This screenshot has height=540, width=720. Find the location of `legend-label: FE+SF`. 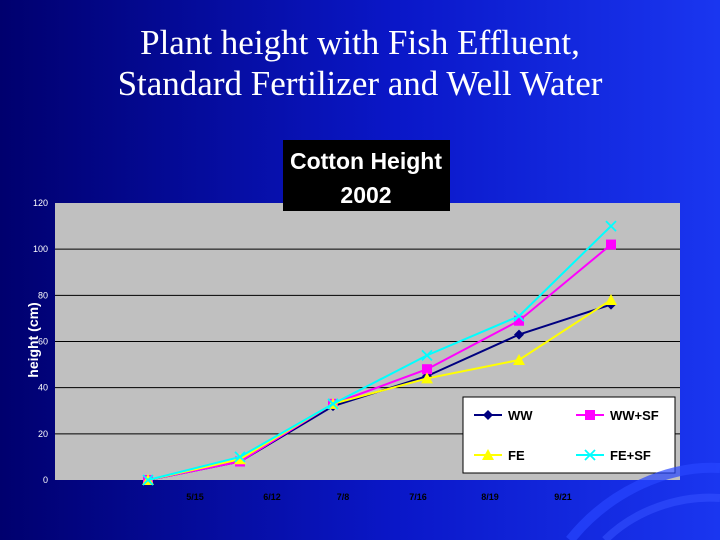

legend-label: FE+SF is located at coordinates (630, 455).